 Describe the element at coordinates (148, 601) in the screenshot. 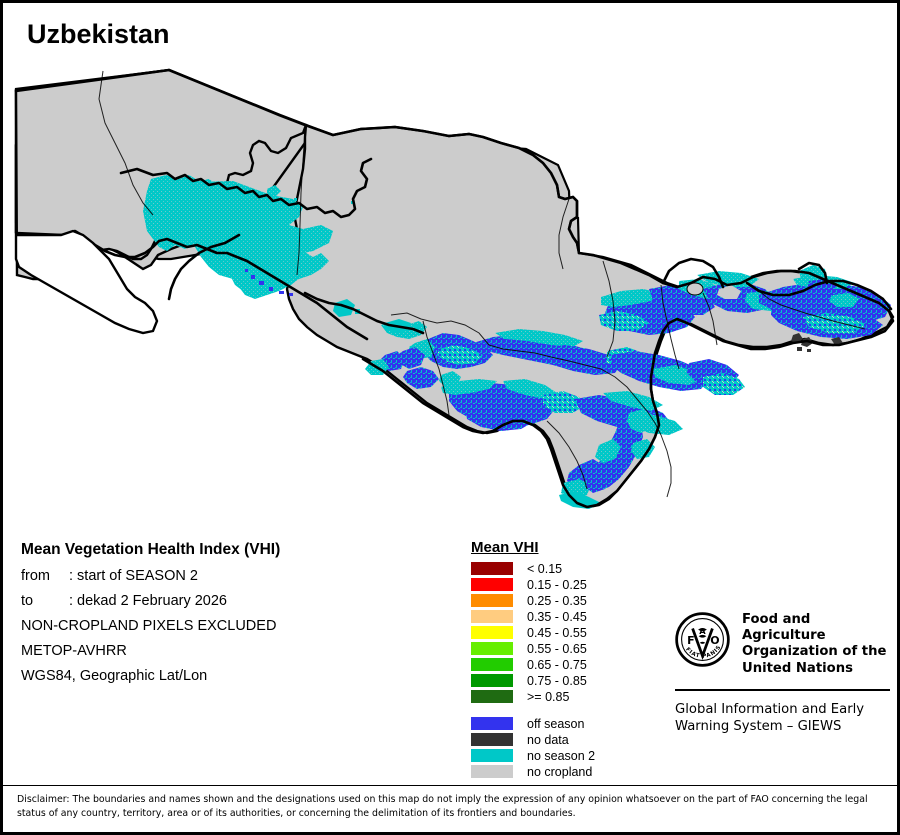

I see `info-value-to: : dekad 2 February 2026` at that location.